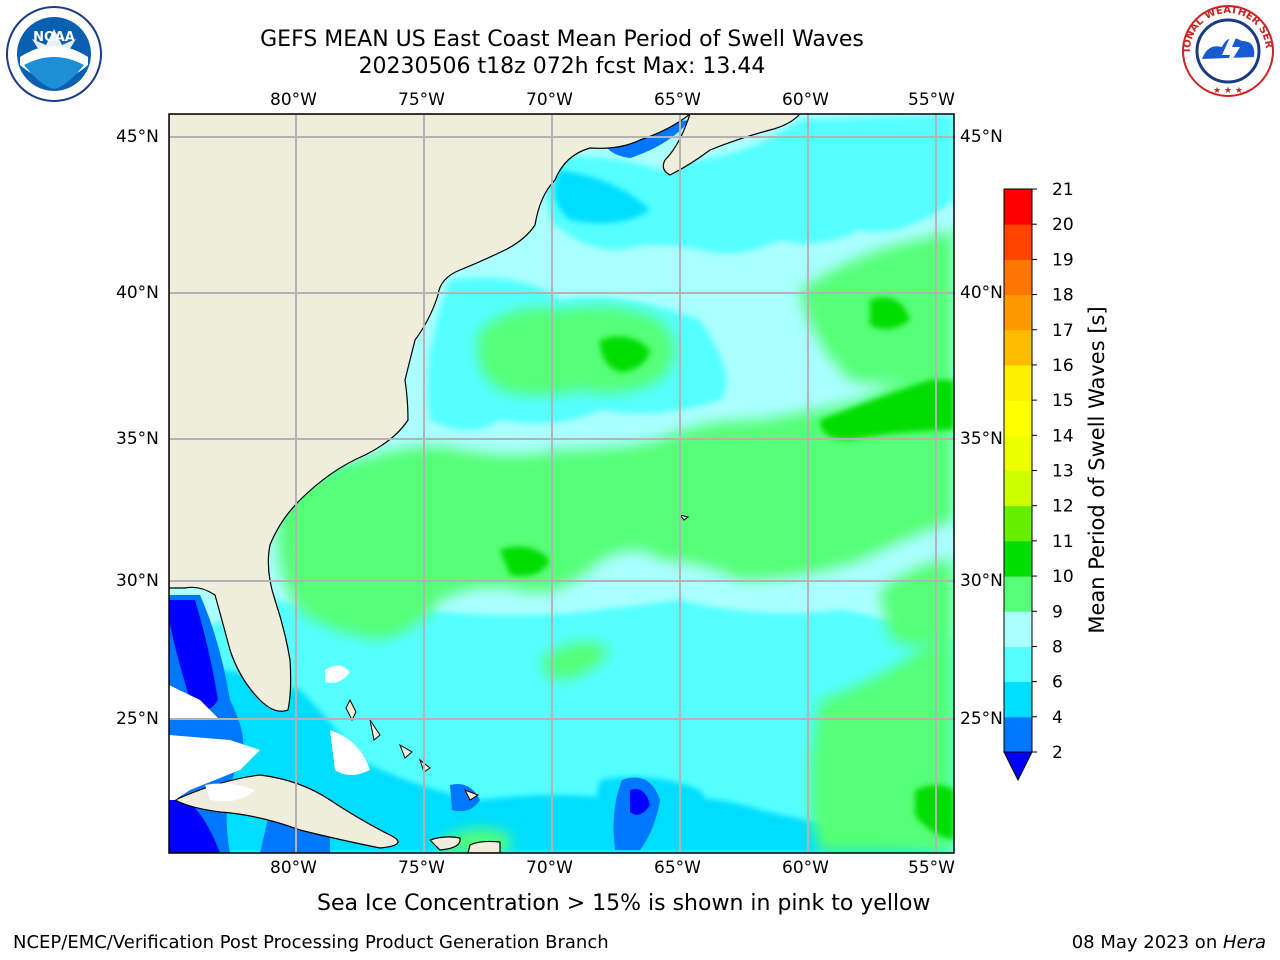 Image resolution: width=1280 pixels, height=960 pixels. Describe the element at coordinates (549, 100) in the screenshot. I see `lon-tick-top: 70°W` at that location.